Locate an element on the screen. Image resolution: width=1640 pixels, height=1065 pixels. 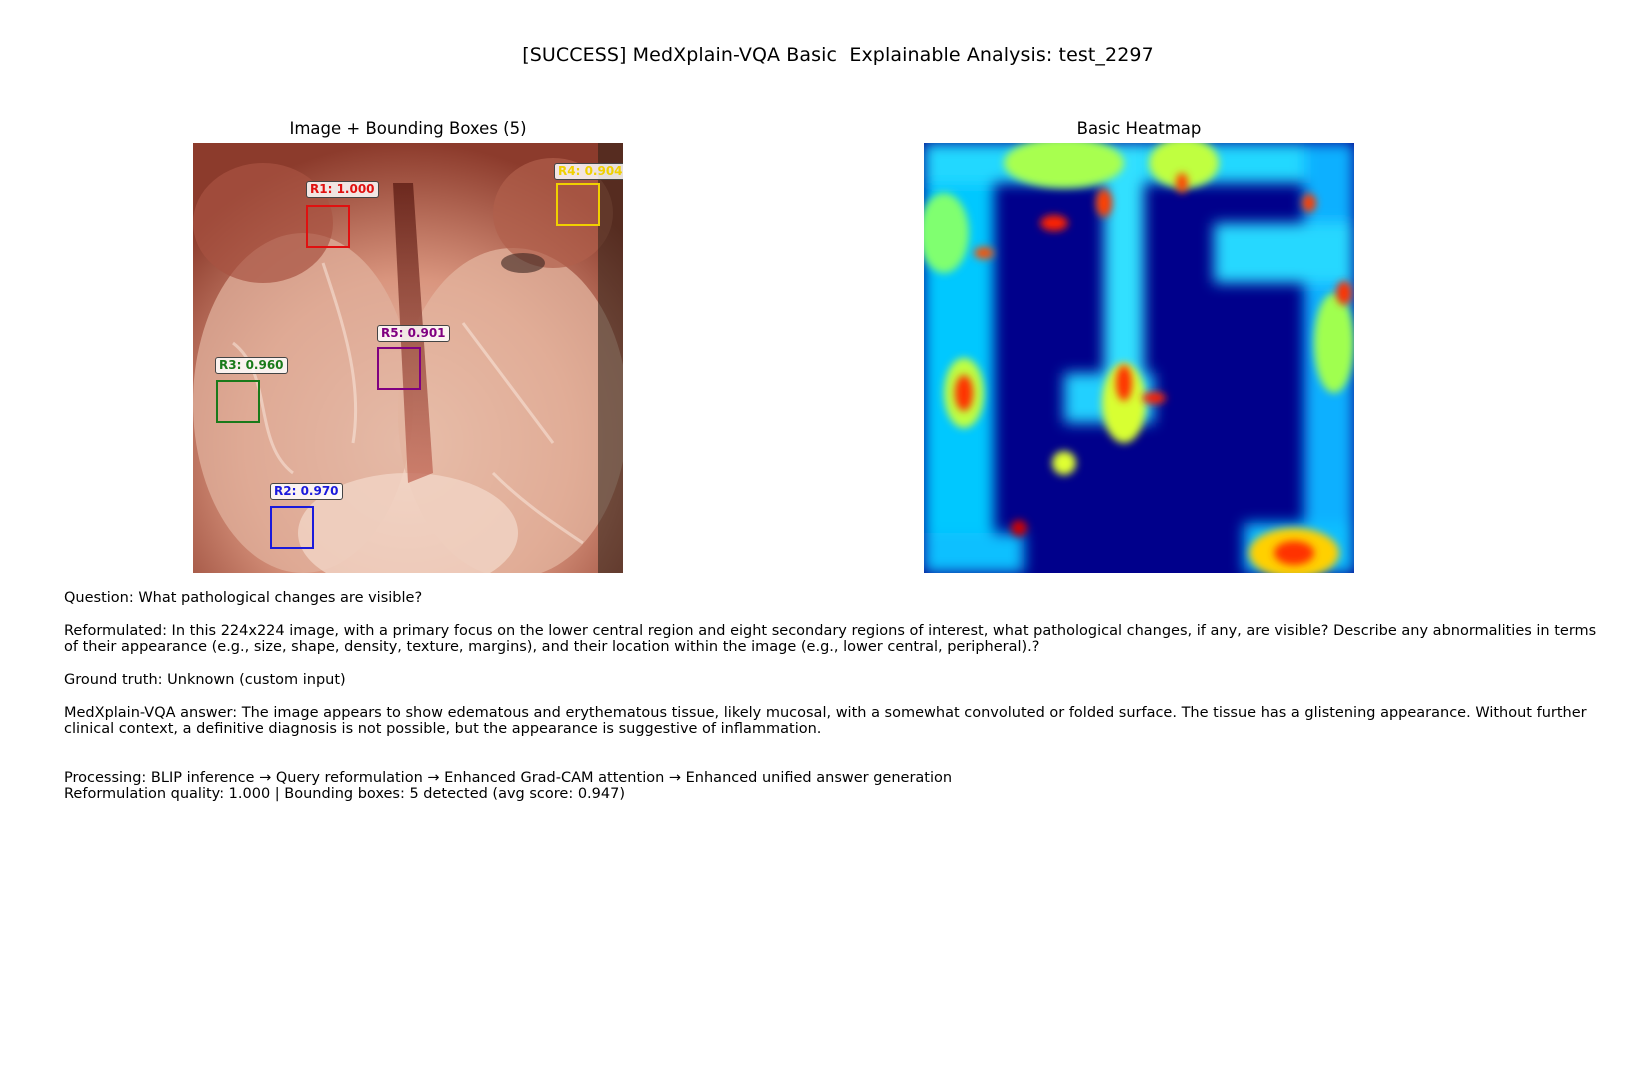
tissue-image is located at coordinates (408, 358).